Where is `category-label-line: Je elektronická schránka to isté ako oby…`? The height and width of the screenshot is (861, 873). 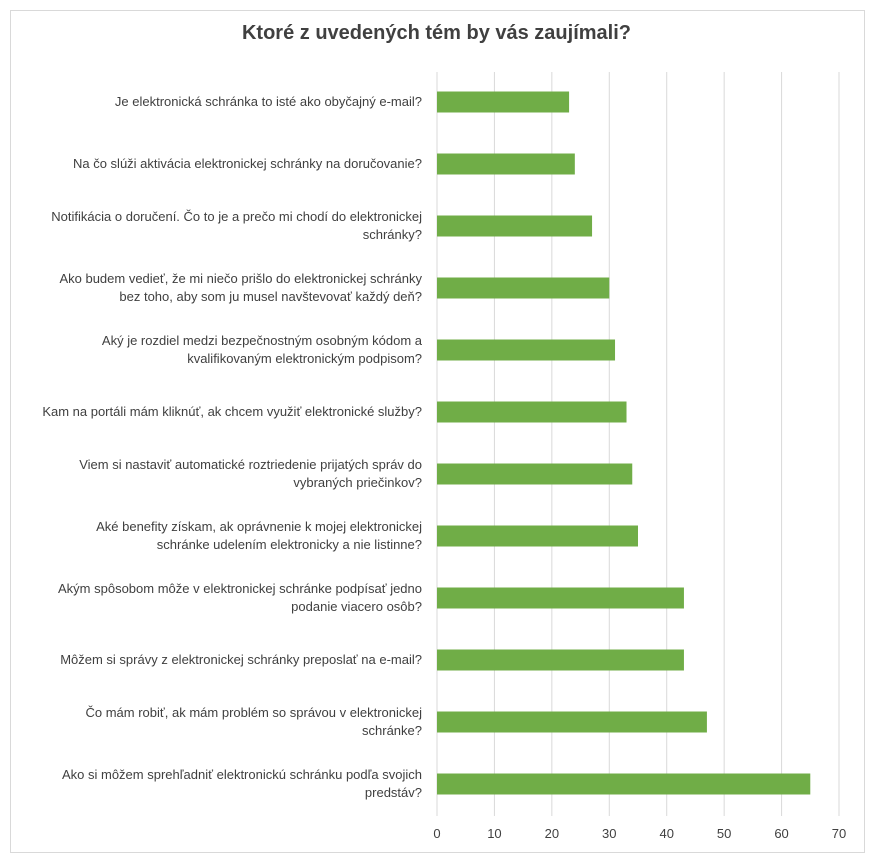
category-label-line: Je elektronická schránka to isté ako oby… is located at coordinates (268, 101).